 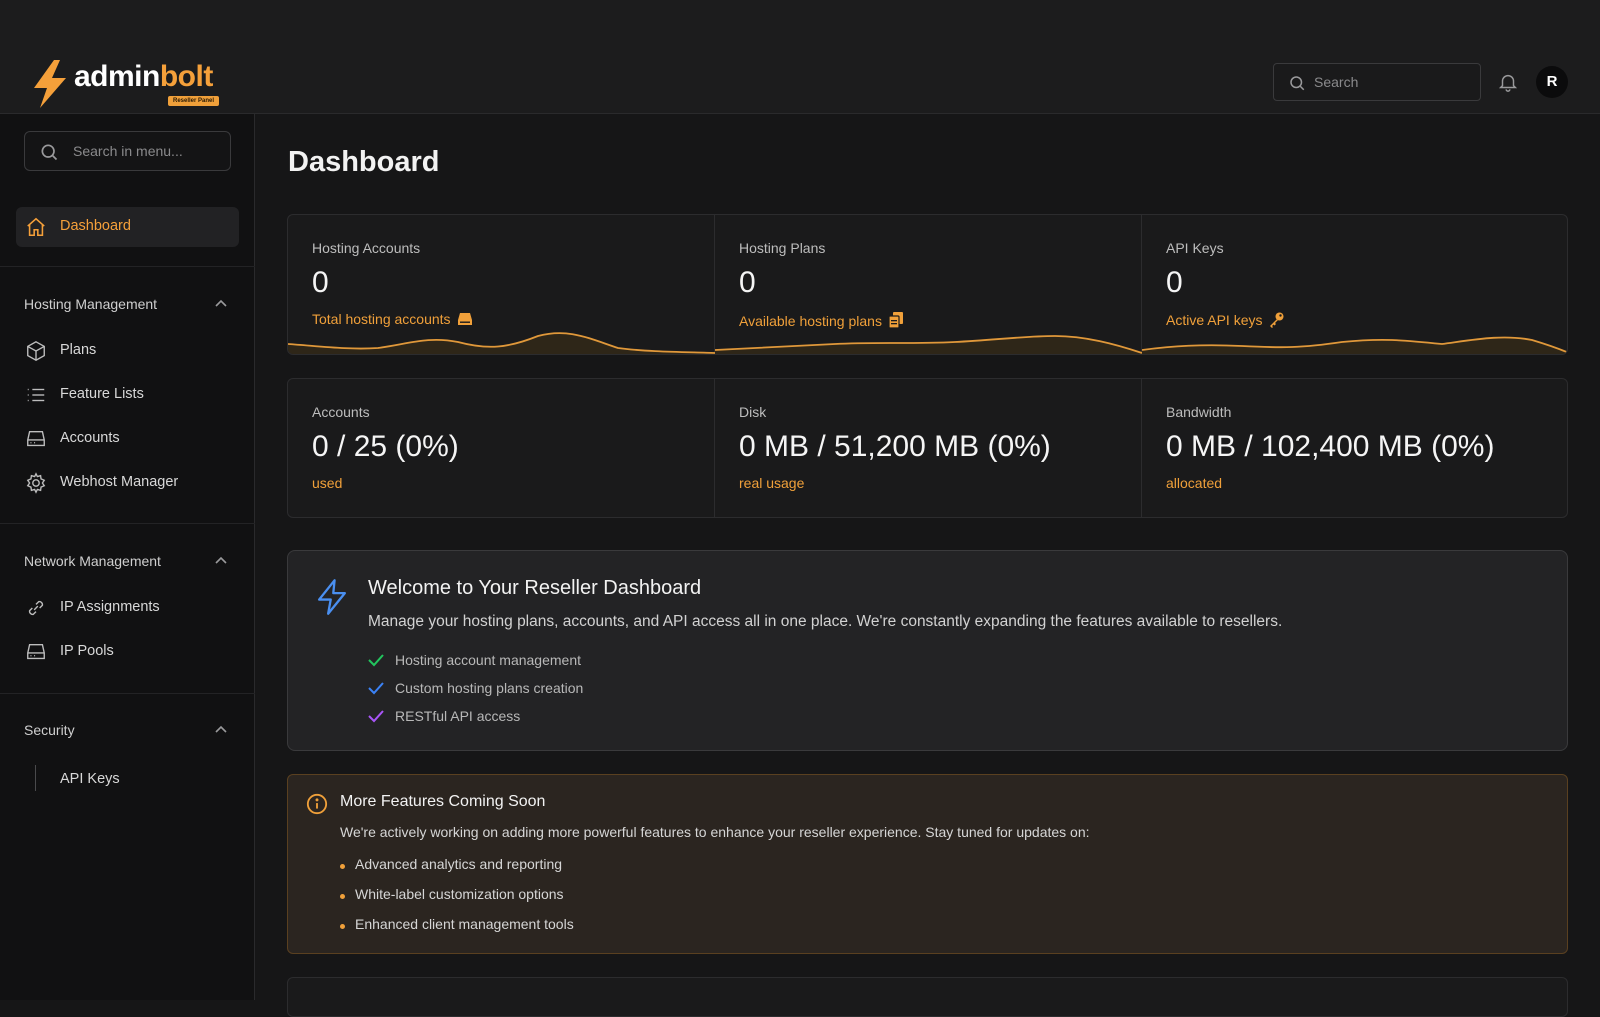 What do you see at coordinates (1330, 446) in the screenshot?
I see `stat-value: 0 MB / 102,400 MB (0%)` at bounding box center [1330, 446].